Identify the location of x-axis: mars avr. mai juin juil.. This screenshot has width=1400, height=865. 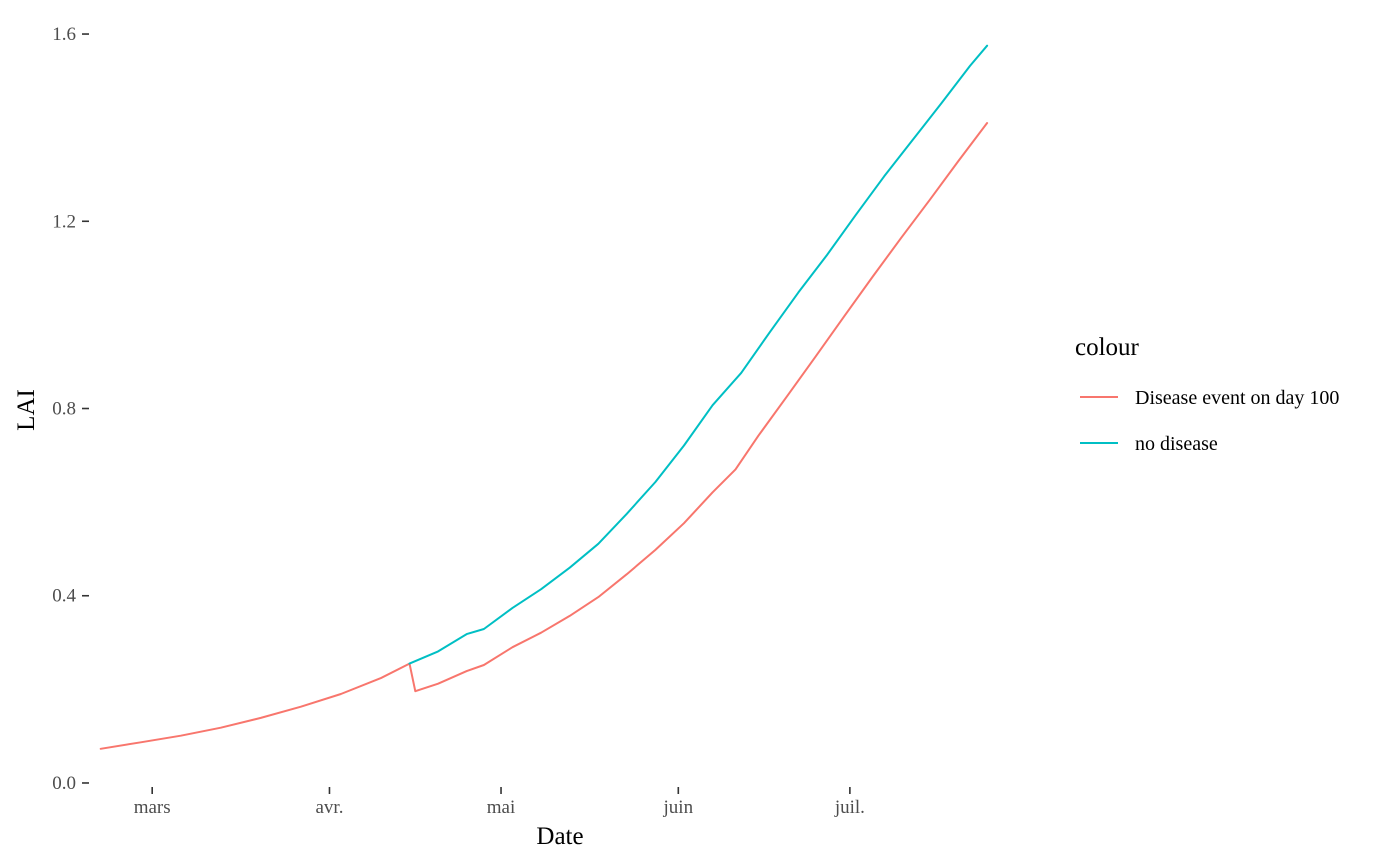
(499, 802).